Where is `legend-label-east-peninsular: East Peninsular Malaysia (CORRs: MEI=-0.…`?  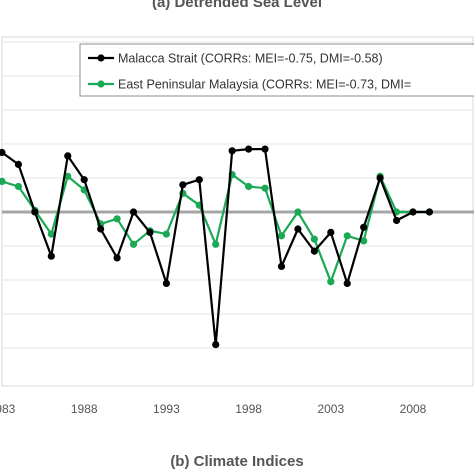
legend-label-east-peninsular: East Peninsular Malaysia (CORRs: MEI=-0.… is located at coordinates (264, 85).